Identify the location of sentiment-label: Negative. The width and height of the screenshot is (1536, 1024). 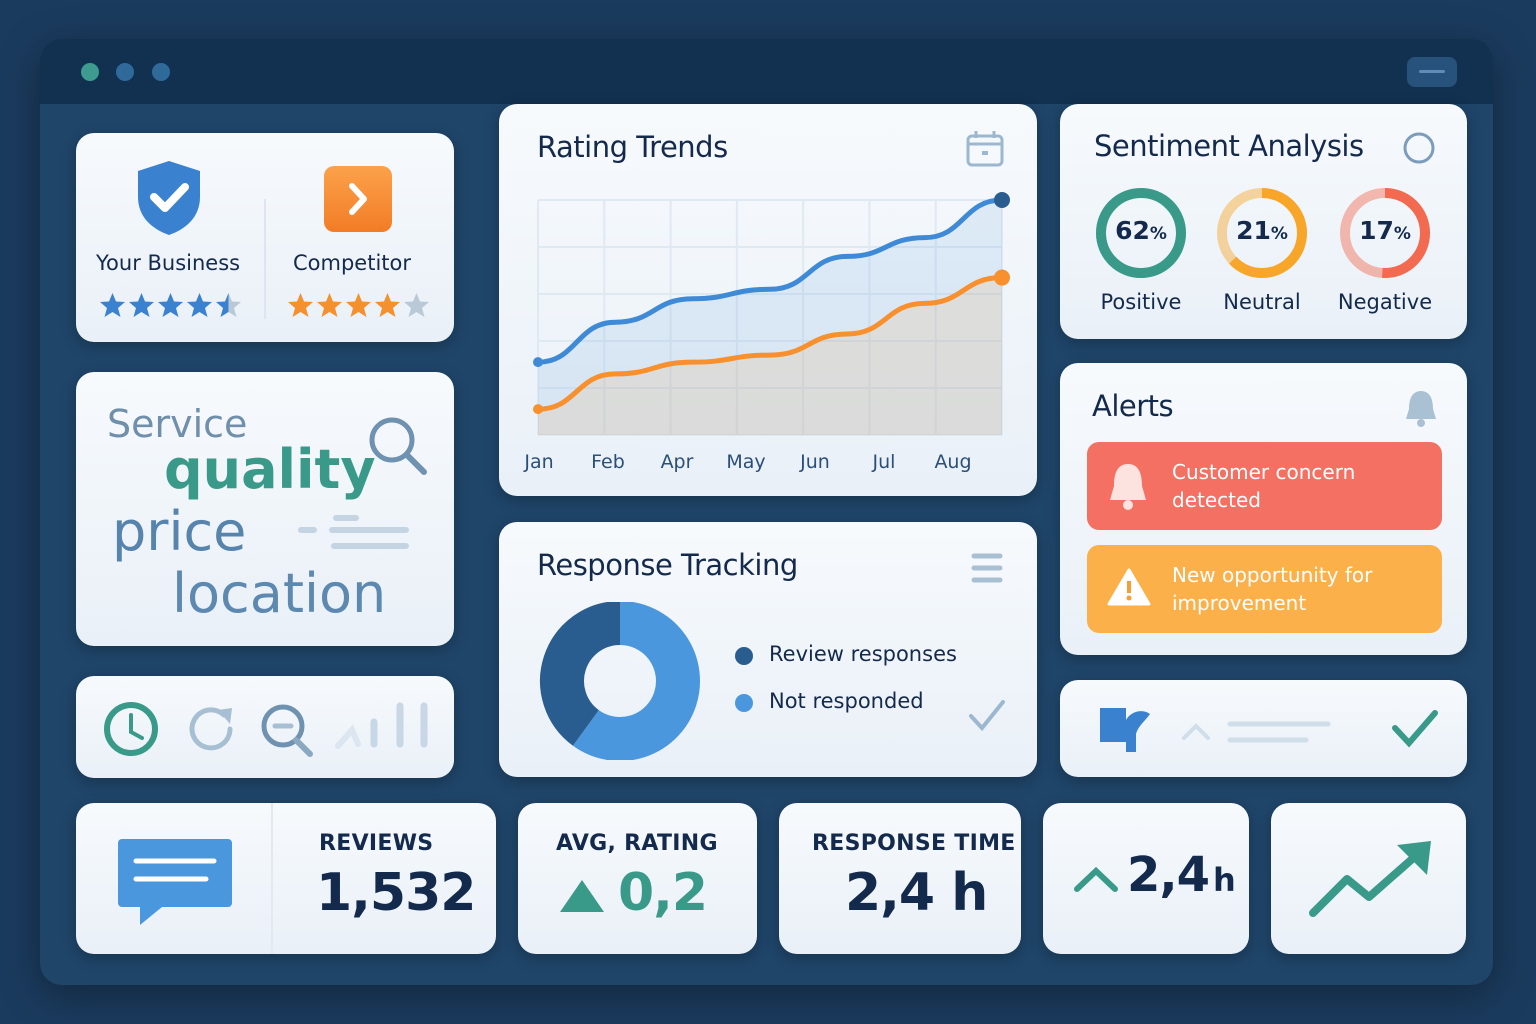
(1385, 302).